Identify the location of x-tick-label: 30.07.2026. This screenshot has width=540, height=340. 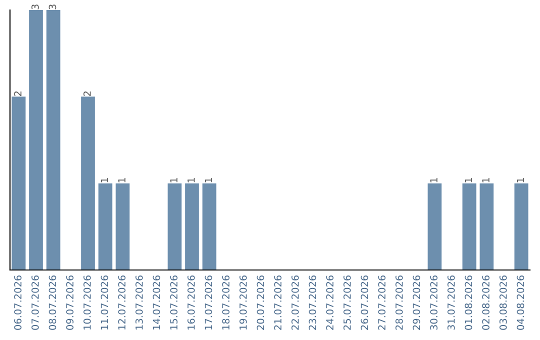
(434, 302).